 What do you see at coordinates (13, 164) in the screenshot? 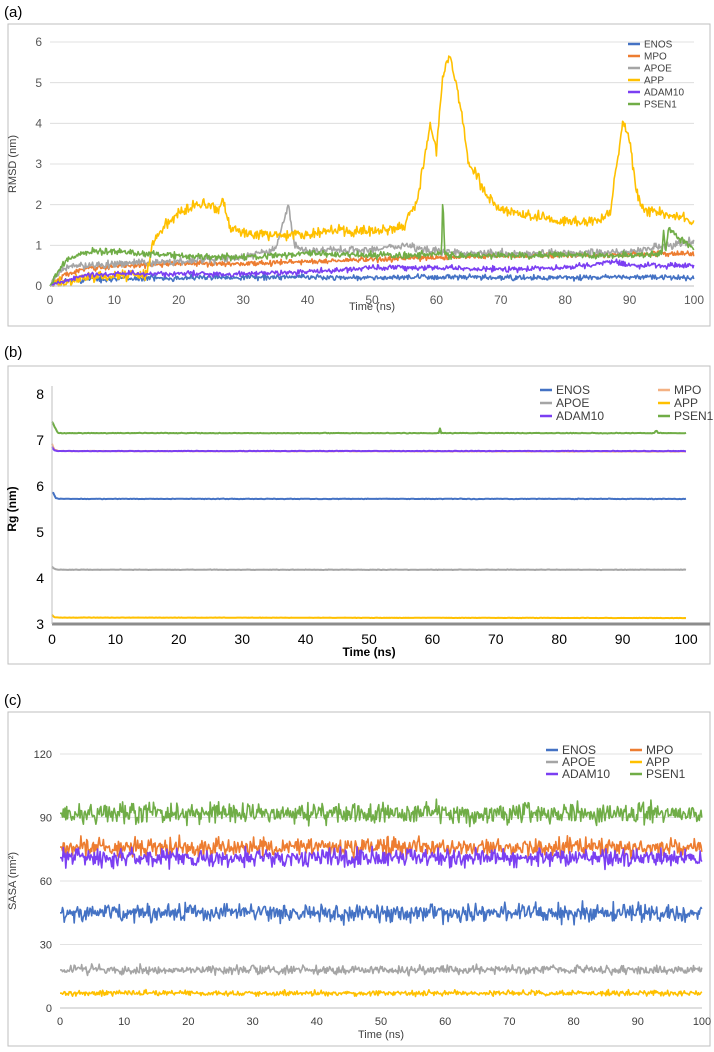
I see `y-axis-title: RMSD (nm)` at bounding box center [13, 164].